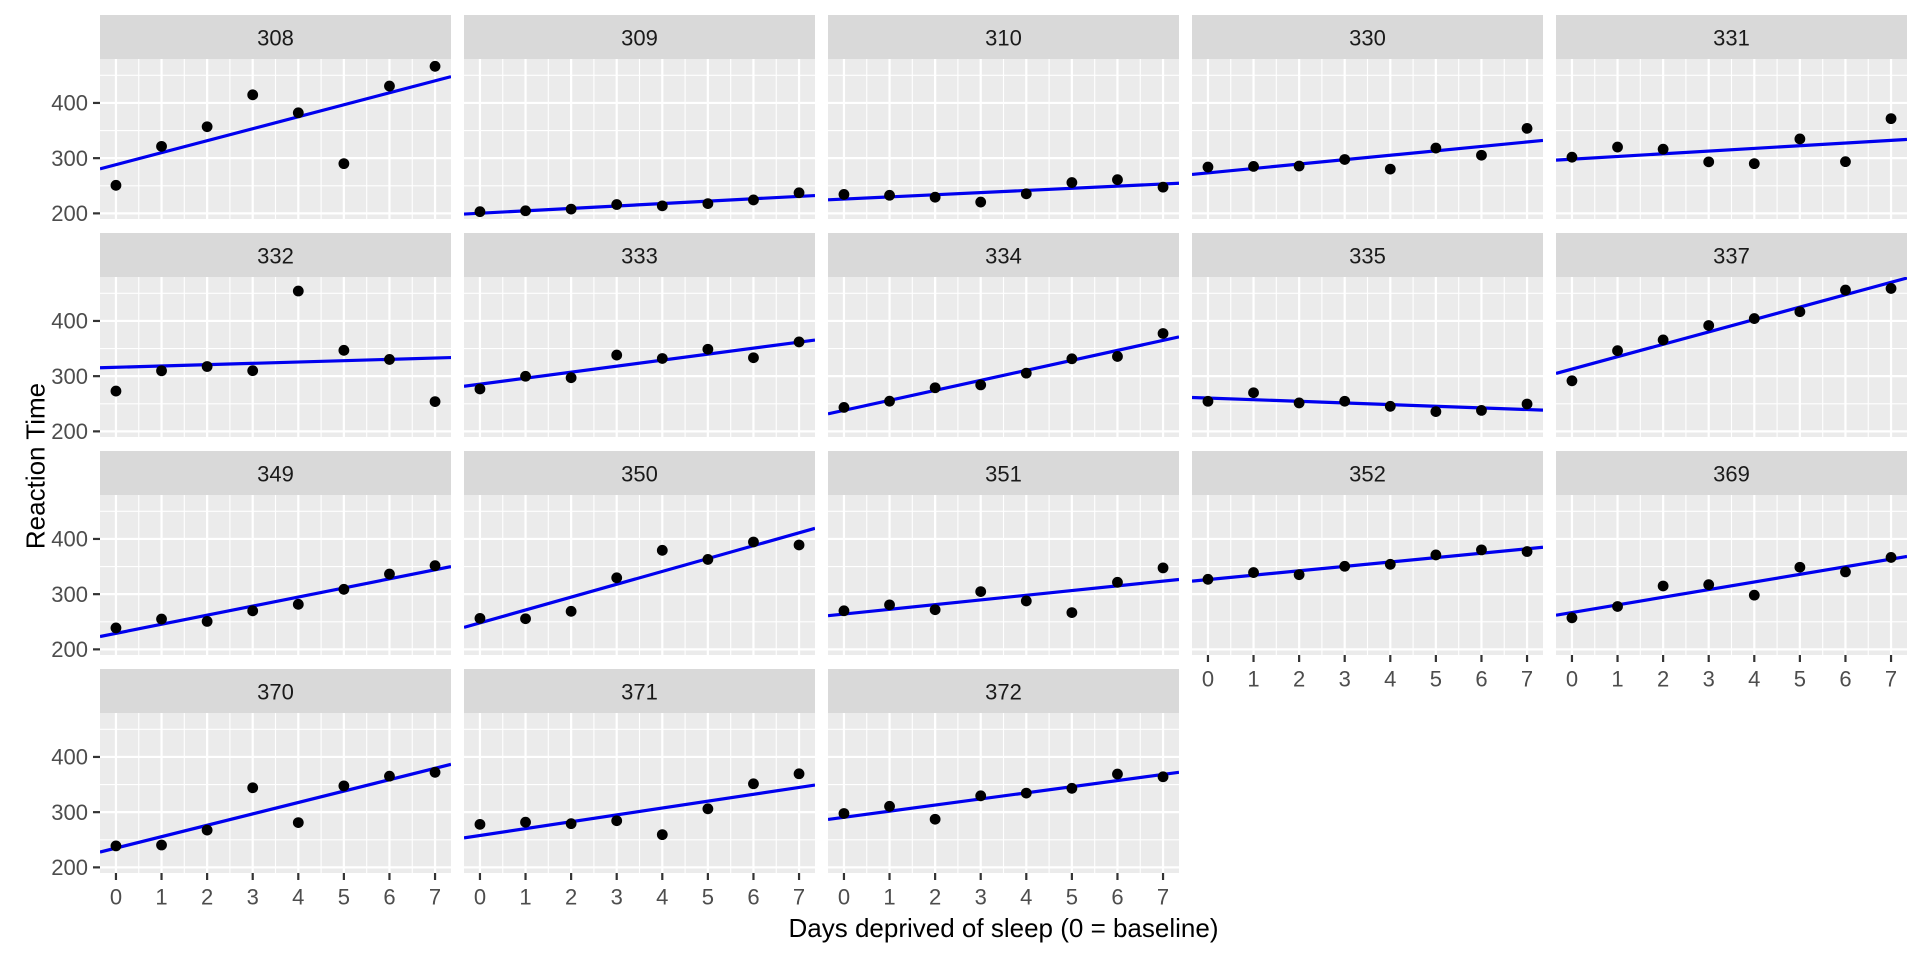 The width and height of the screenshot is (1920, 960). I want to click on x-tick-label: 0, so click(1572, 679).